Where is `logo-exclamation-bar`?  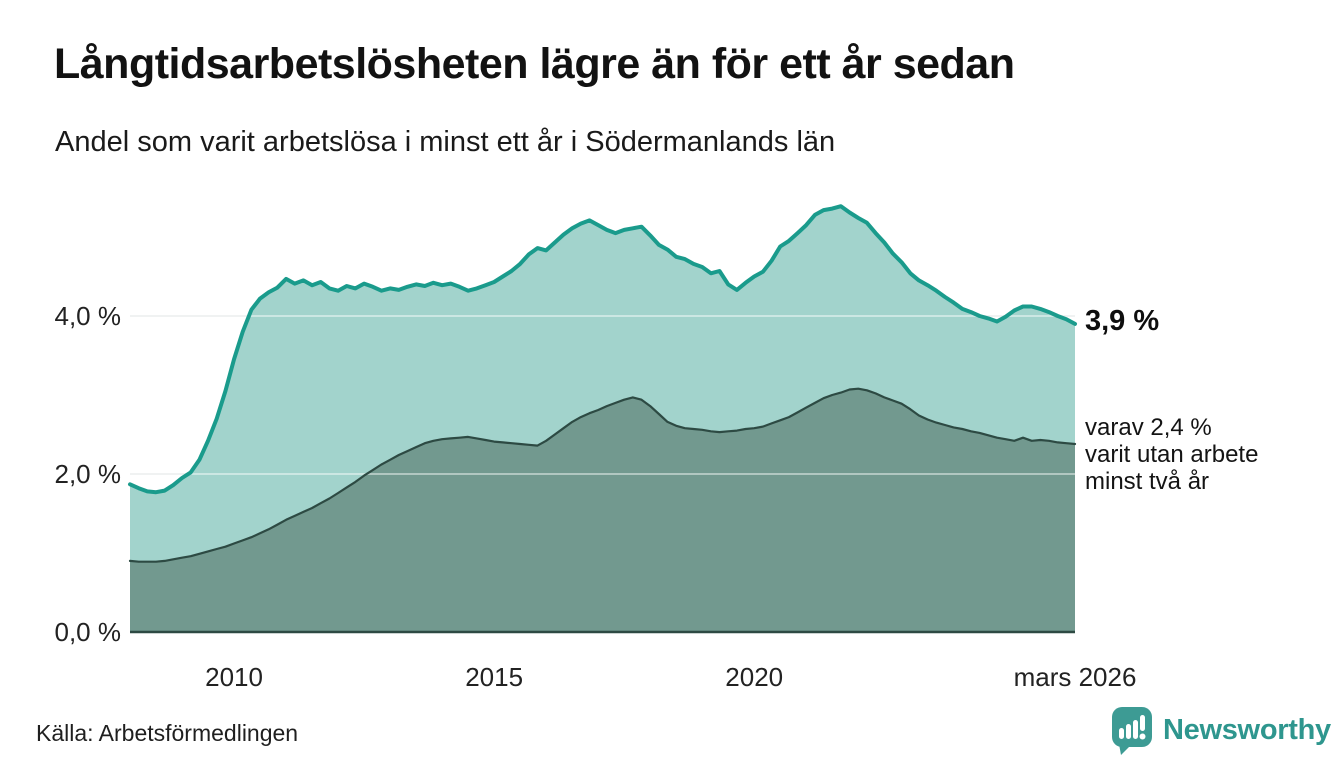 logo-exclamation-bar is located at coordinates (1142, 723).